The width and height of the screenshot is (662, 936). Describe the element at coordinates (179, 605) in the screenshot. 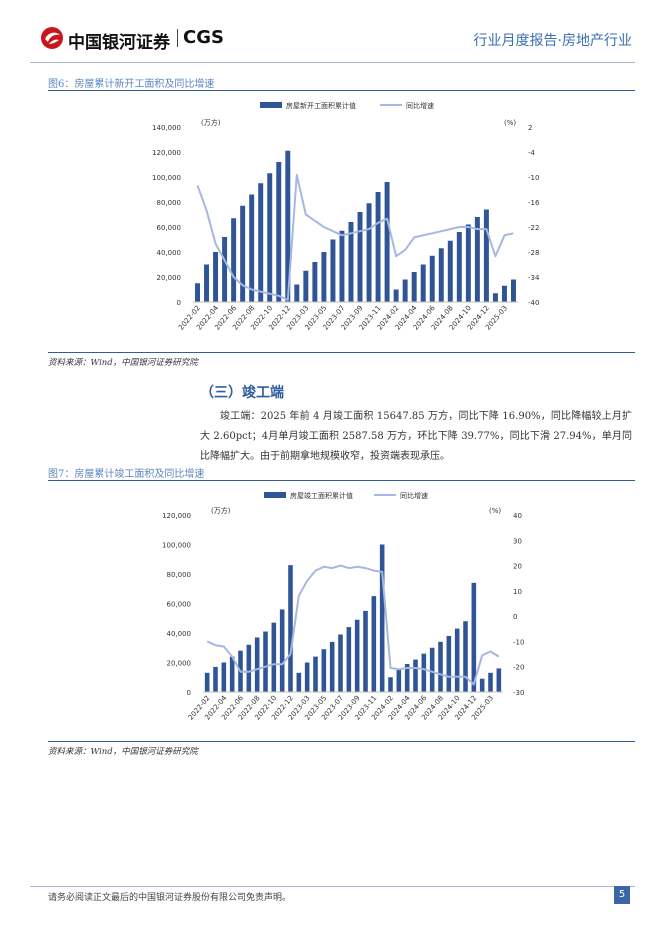

I see `fig7-left-tick-label: 60,000` at that location.